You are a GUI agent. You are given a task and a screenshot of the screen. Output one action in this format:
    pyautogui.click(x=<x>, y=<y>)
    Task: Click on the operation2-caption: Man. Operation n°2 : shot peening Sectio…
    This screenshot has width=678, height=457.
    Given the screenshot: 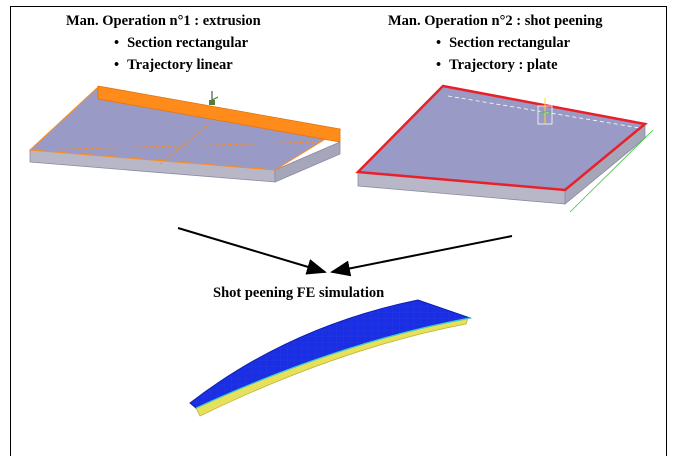 What is the action you would take?
    pyautogui.click(x=495, y=43)
    